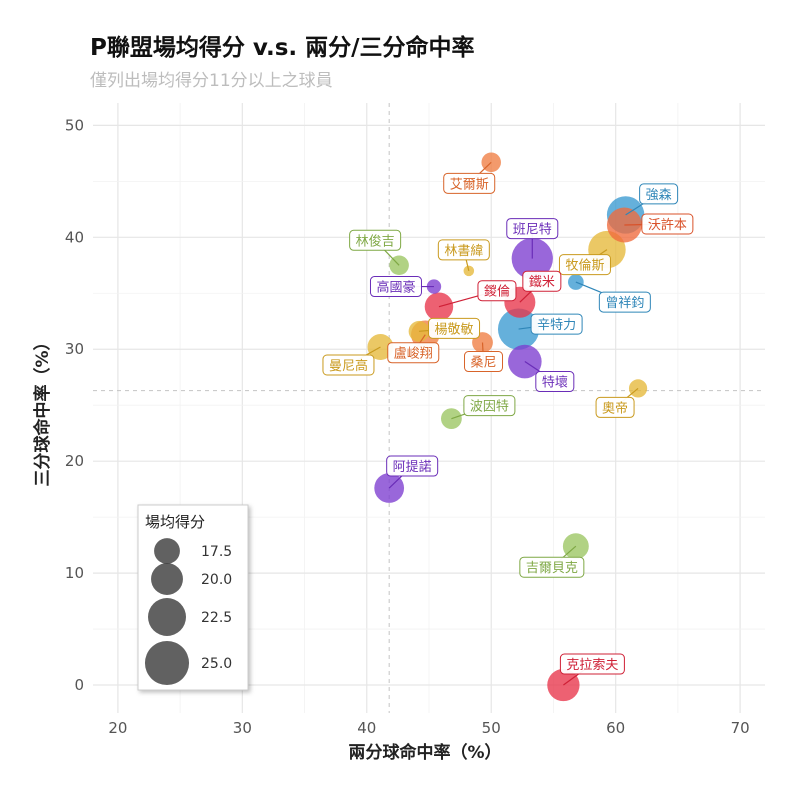  What do you see at coordinates (740, 728) in the screenshot?
I see `x-tick-label: 70` at bounding box center [740, 728].